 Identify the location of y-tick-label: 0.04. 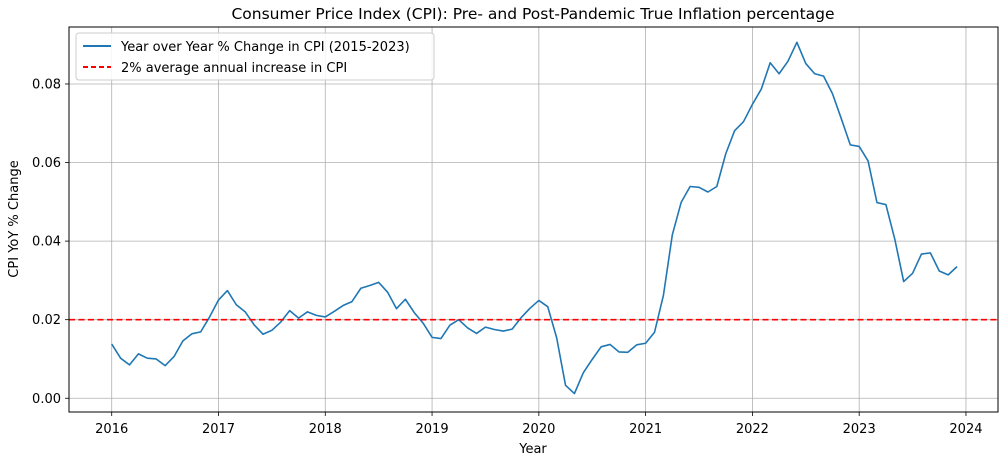
(46, 242).